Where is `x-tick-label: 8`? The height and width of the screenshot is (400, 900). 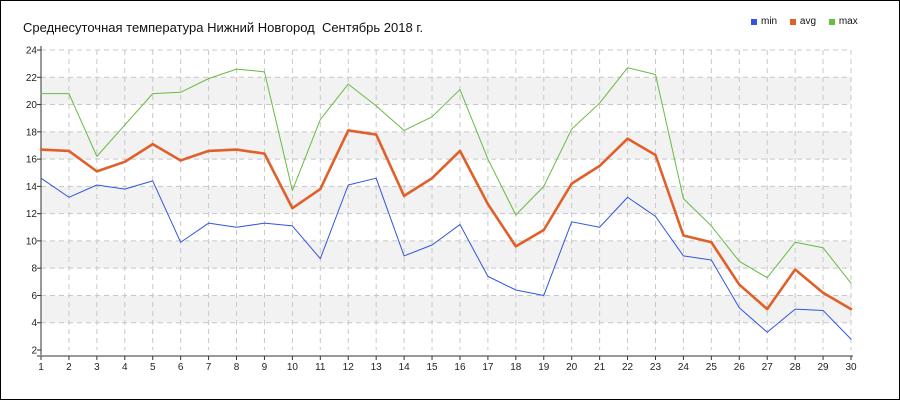 x-tick-label: 8 is located at coordinates (237, 367).